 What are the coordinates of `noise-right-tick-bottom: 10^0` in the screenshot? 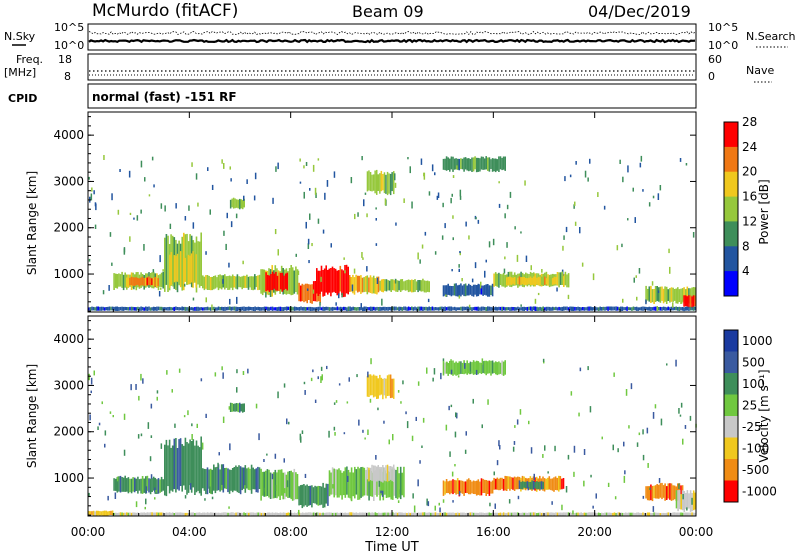 It's located at (723, 45).